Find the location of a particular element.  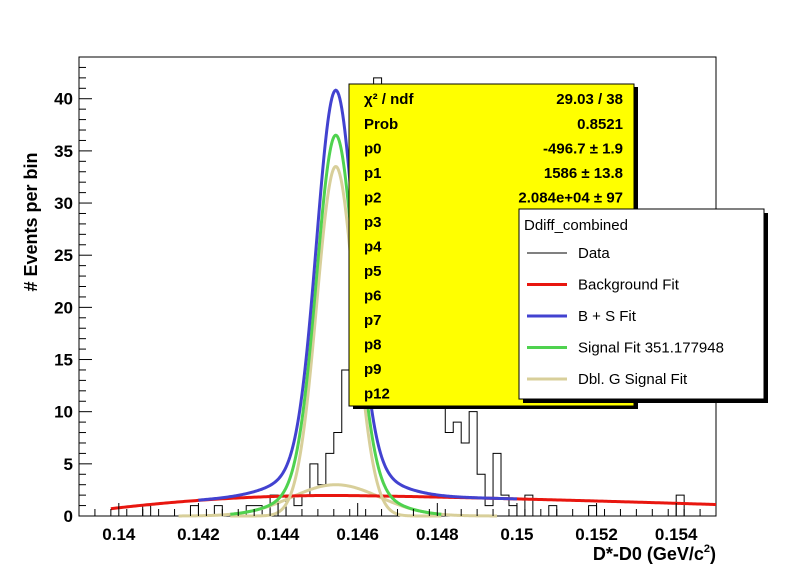

legend-entry-label: B + S Fit is located at coordinates (607, 316).